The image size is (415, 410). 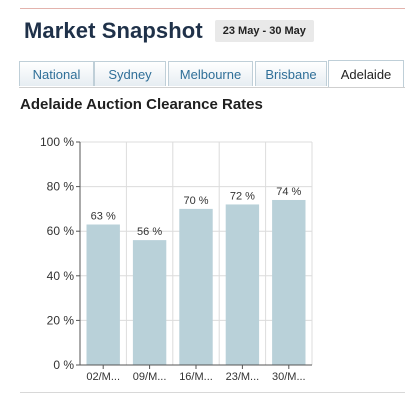 I want to click on top-divider, so click(x=212, y=8).